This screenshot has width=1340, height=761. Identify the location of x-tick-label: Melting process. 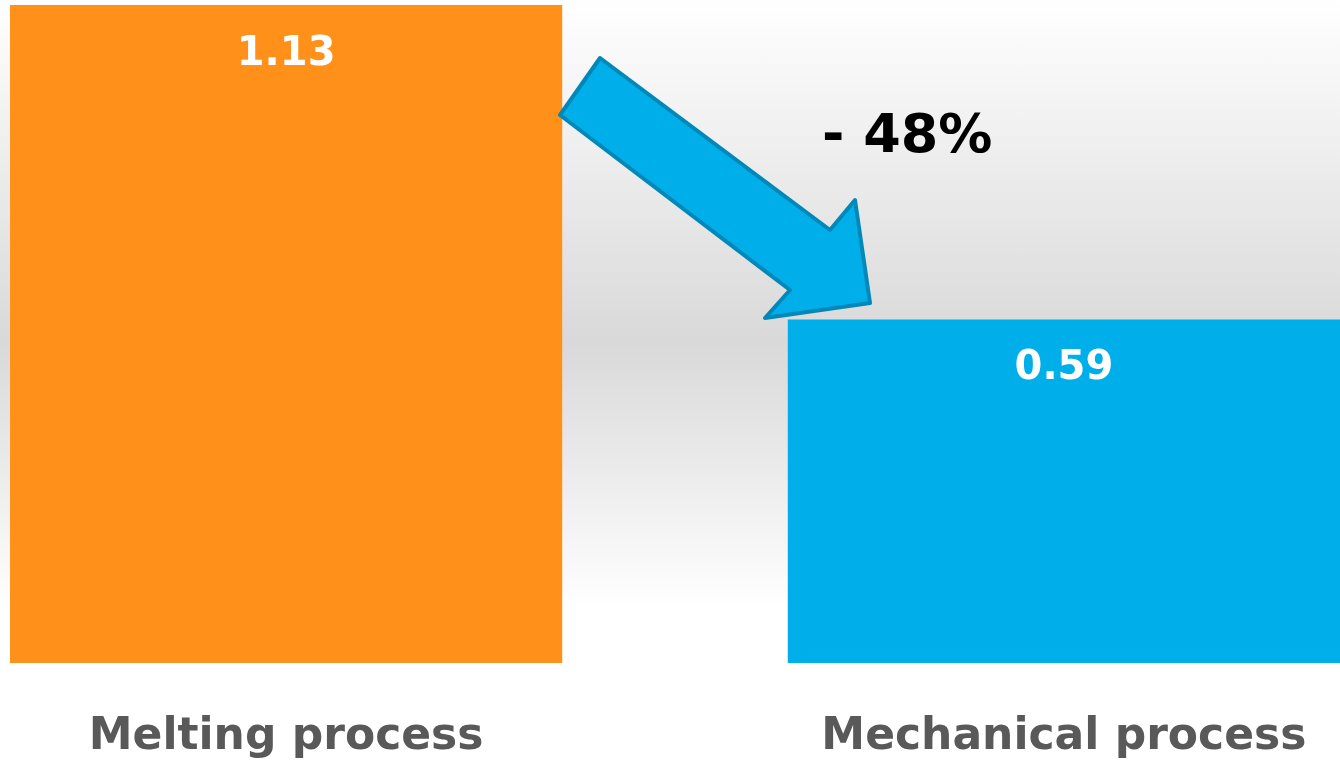
(286, 733).